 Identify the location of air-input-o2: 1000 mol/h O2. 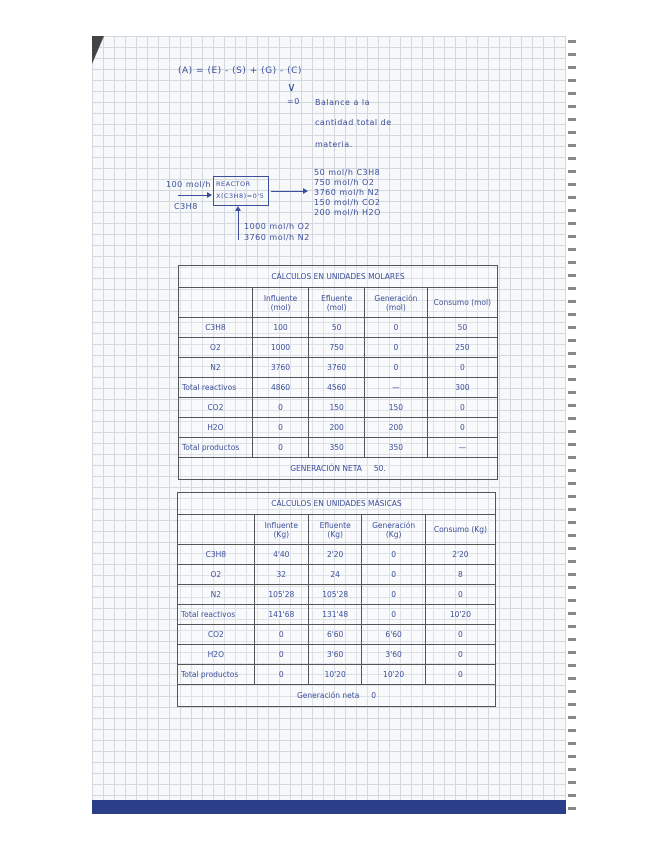
(277, 226).